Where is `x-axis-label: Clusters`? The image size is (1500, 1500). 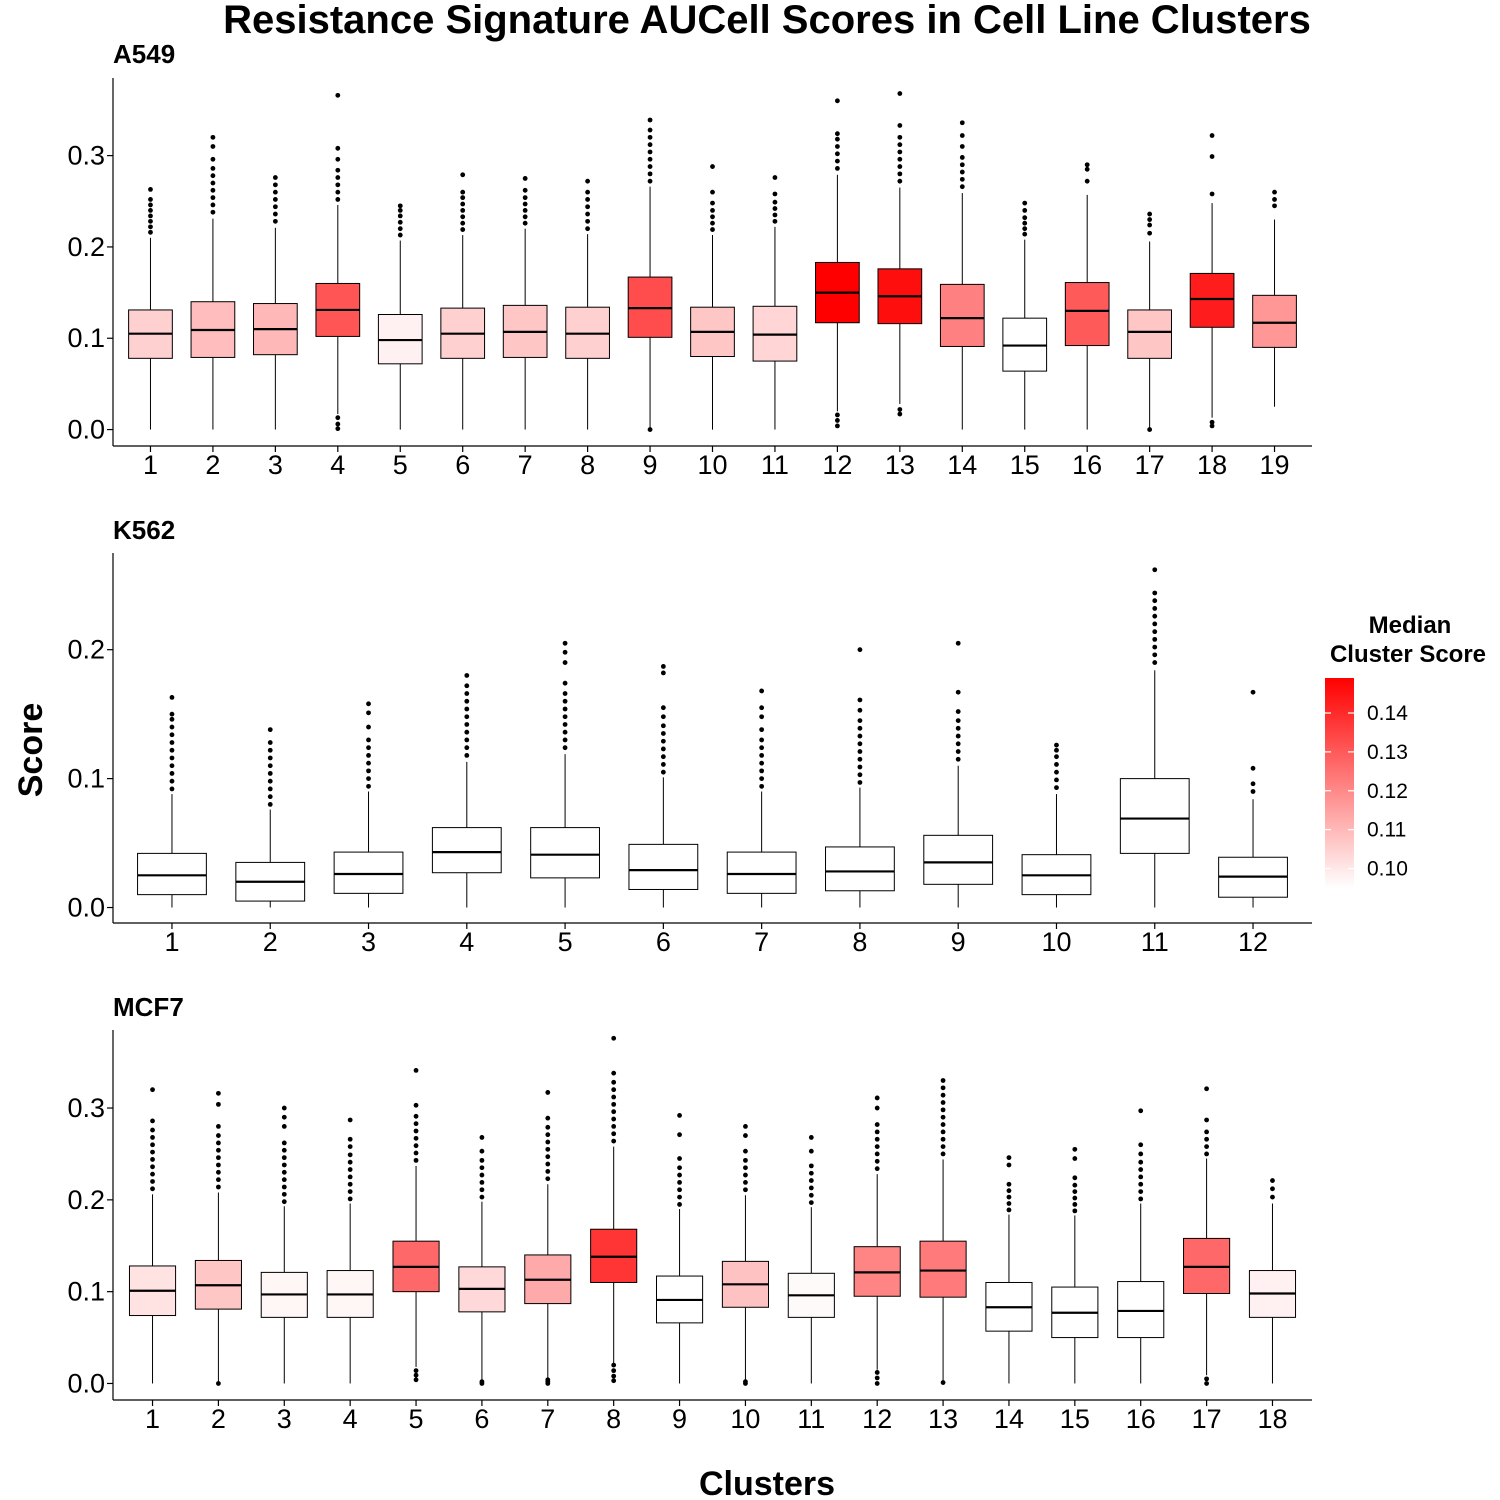 x-axis-label: Clusters is located at coordinates (767, 1482).